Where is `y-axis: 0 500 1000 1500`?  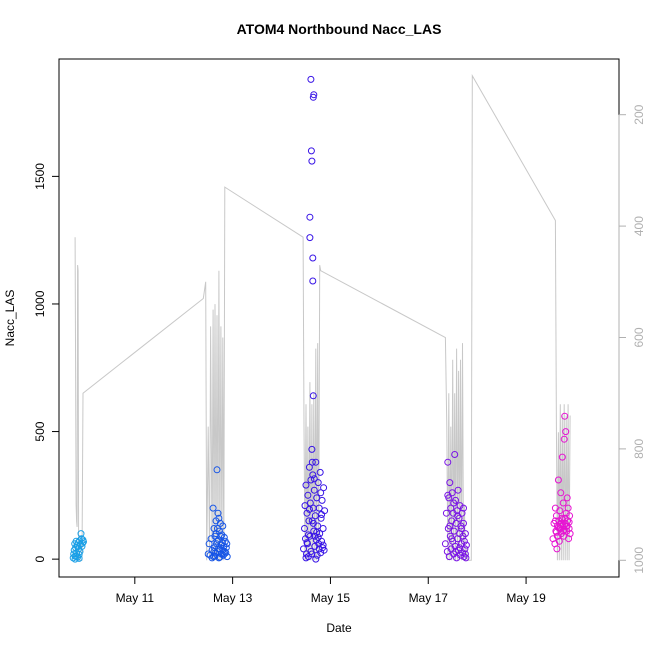 y-axis: 0 500 1000 1500 is located at coordinates (46, 362).